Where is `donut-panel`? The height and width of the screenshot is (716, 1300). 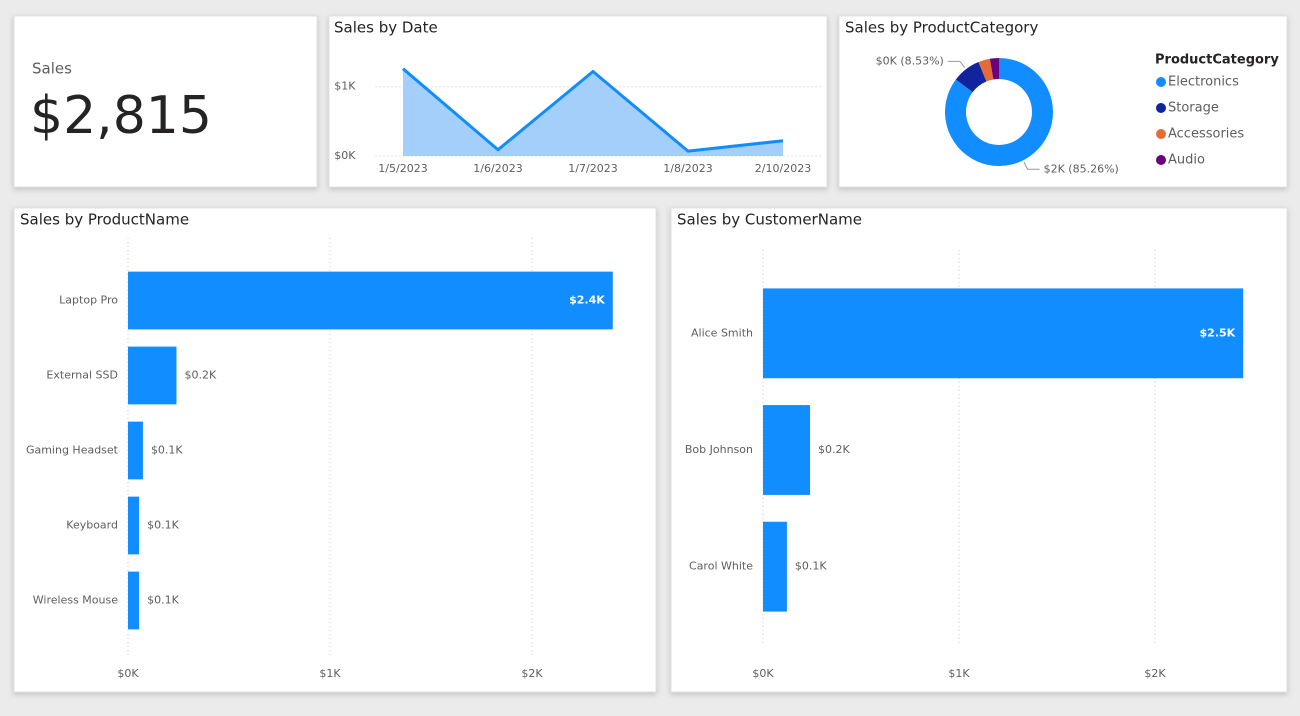
donut-panel is located at coordinates (1063, 101).